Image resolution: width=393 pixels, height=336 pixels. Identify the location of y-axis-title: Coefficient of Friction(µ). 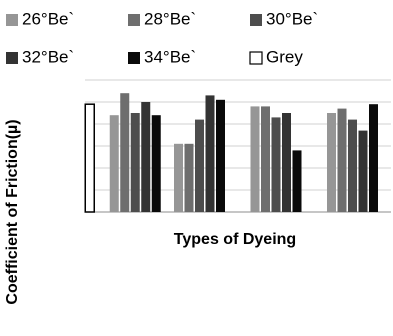
(12, 211).